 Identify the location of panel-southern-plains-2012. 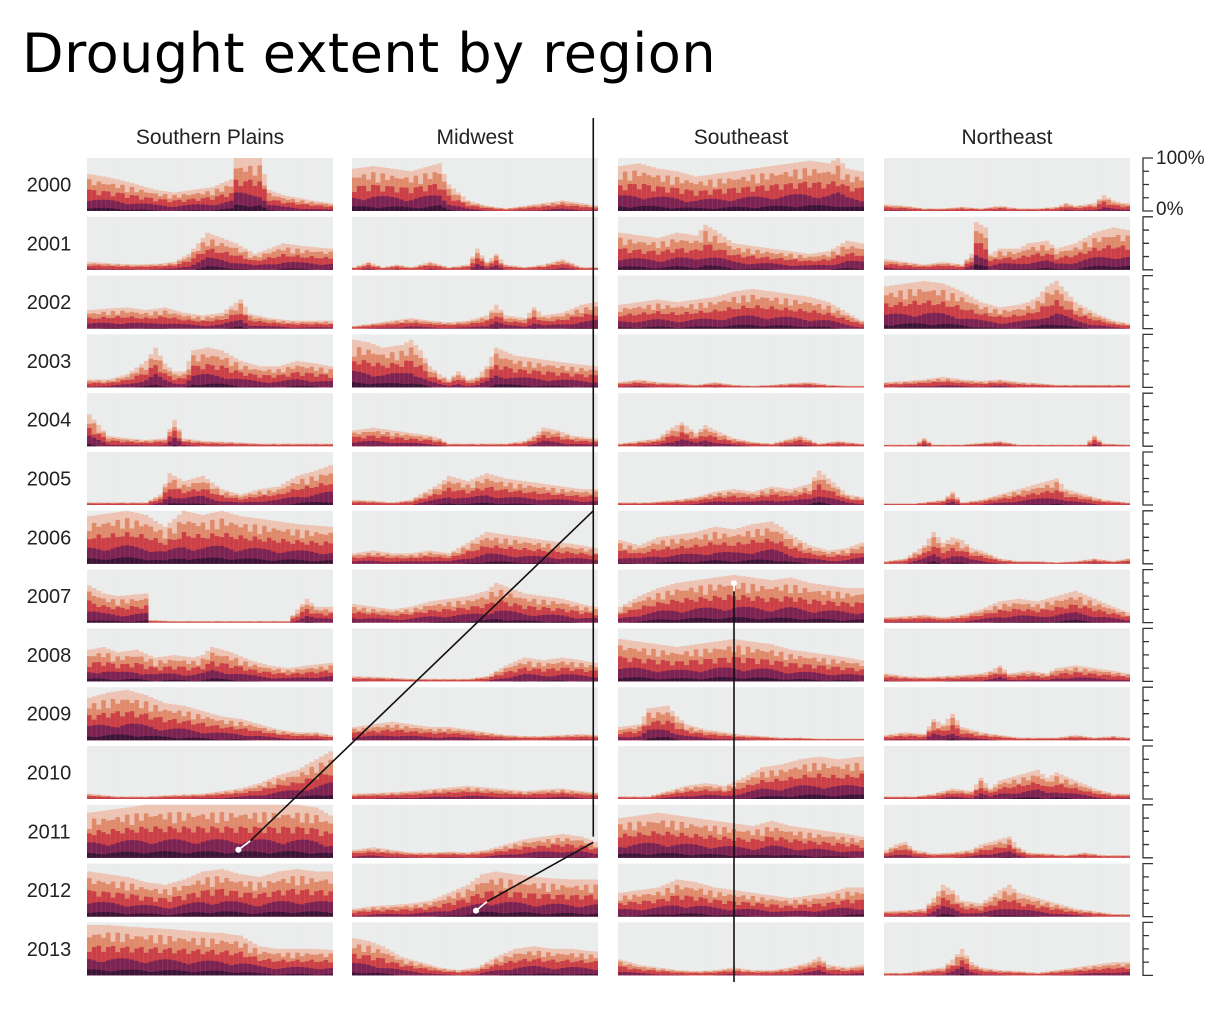
(210, 890).